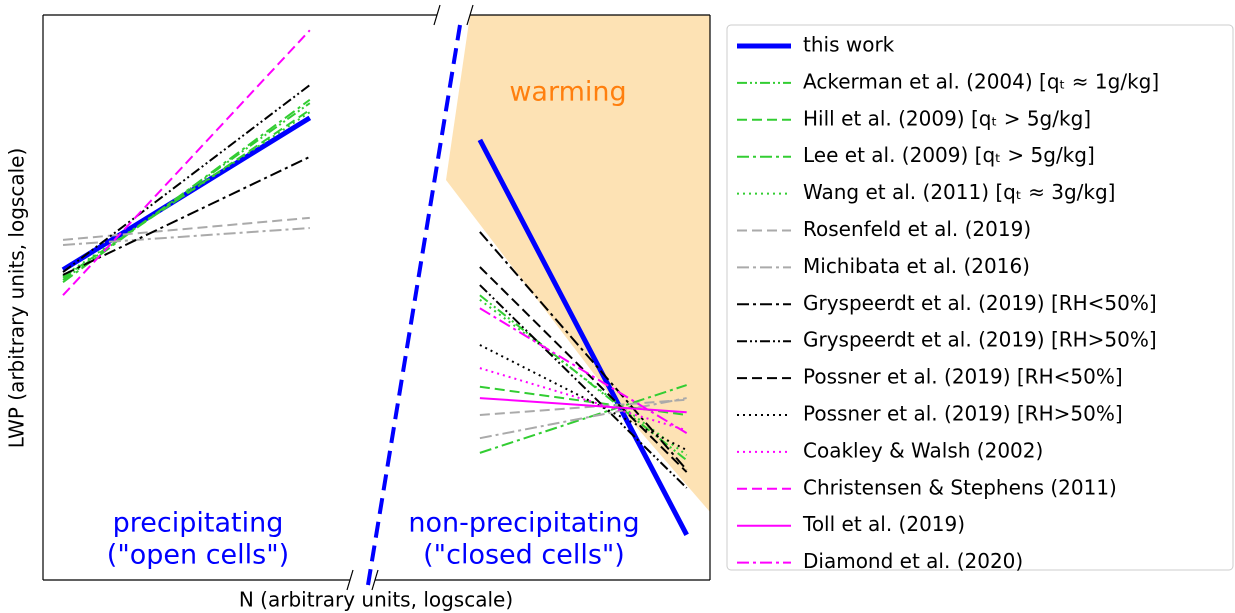 This screenshot has height=613, width=1235. I want to click on legend-label: Diamond et al. (2020), so click(913, 561).